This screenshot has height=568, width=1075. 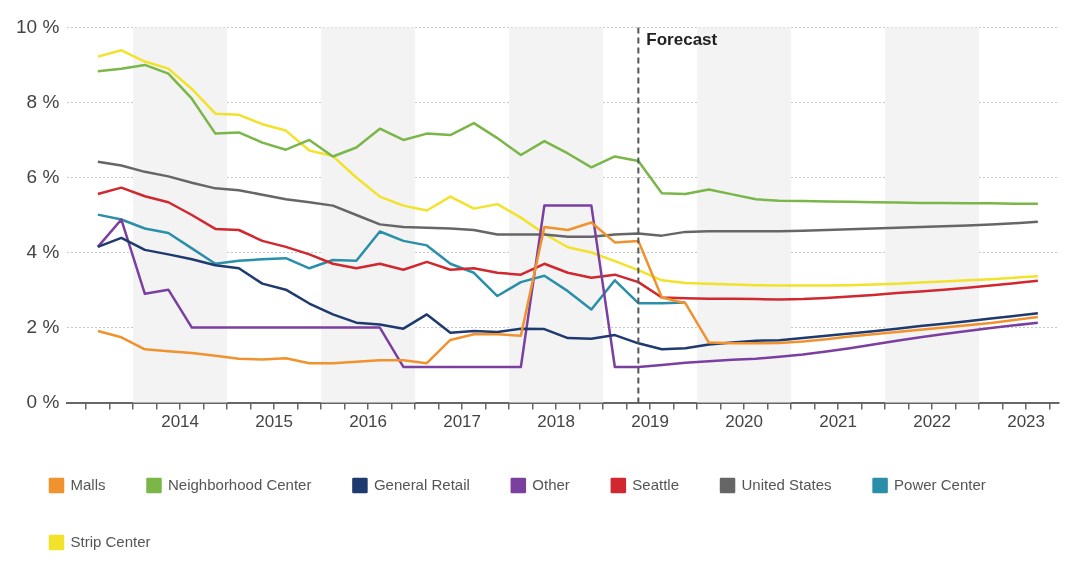 What do you see at coordinates (1026, 422) in the screenshot?
I see `x-tick-label: 2023` at bounding box center [1026, 422].